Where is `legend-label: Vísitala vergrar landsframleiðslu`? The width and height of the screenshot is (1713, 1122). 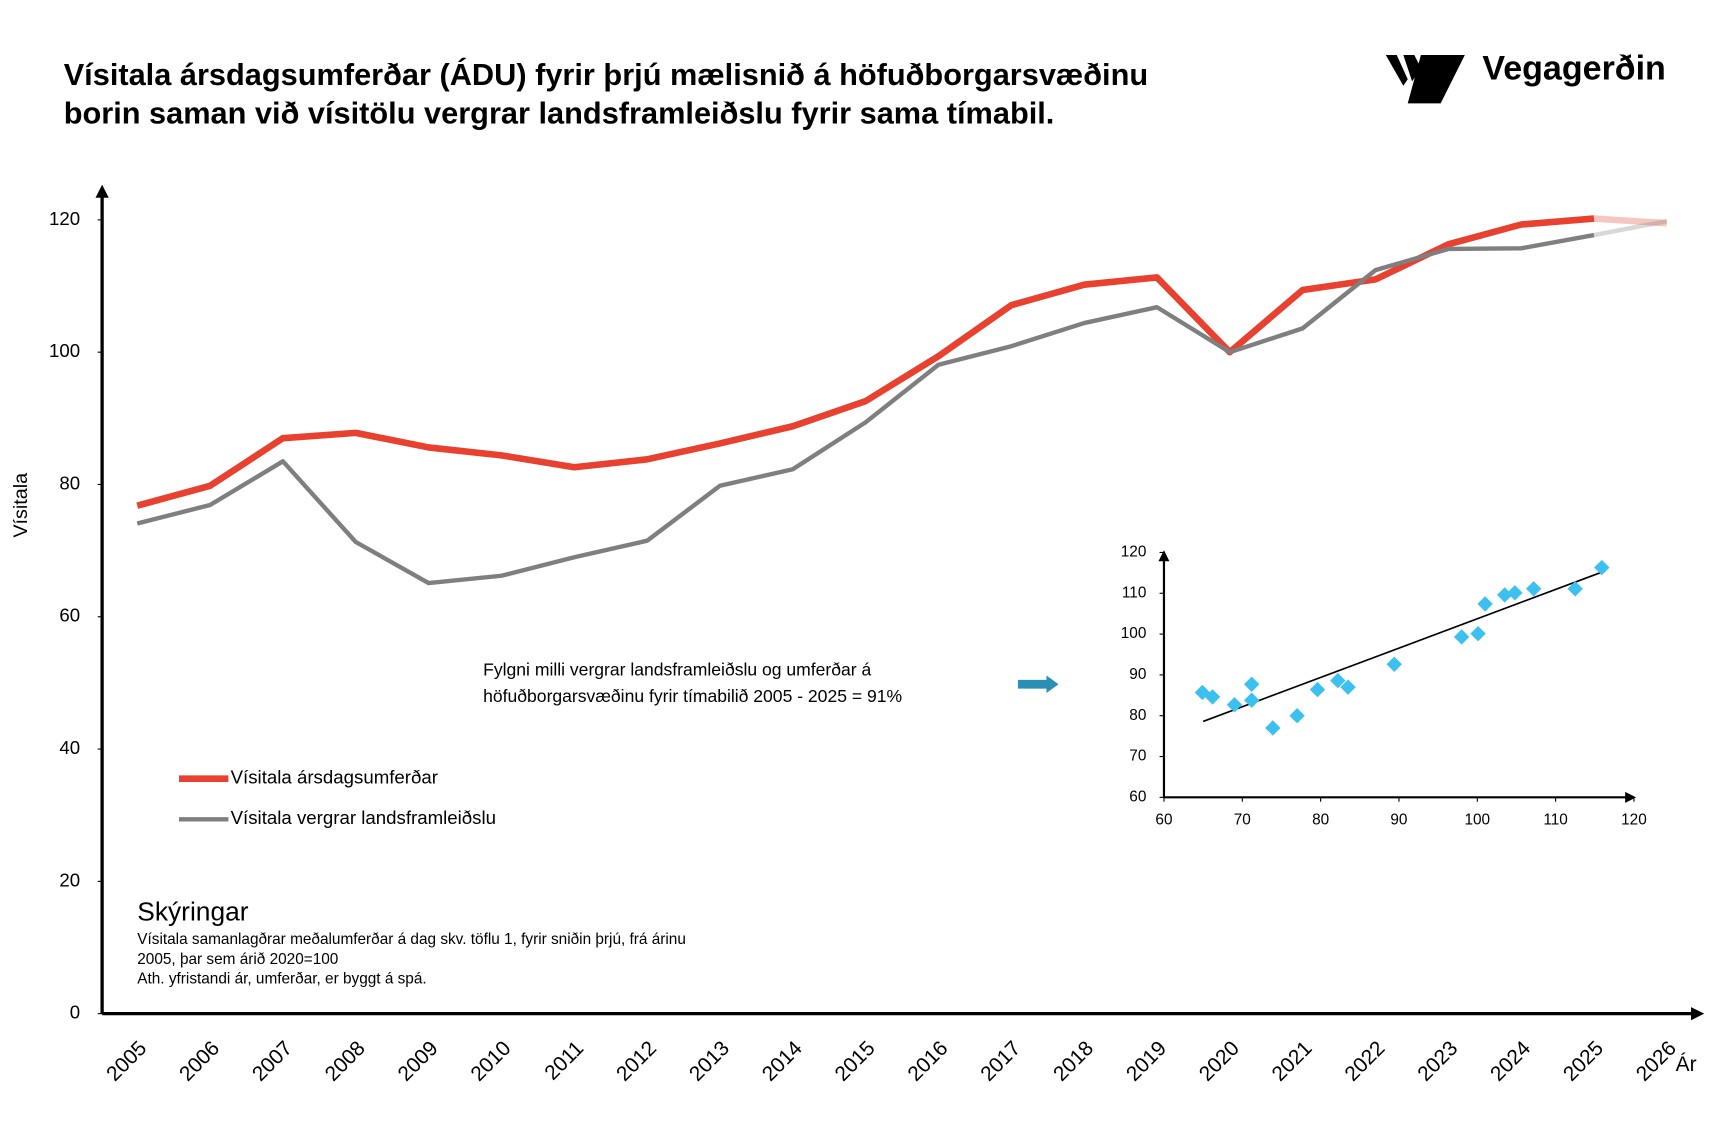
legend-label: Vísitala vergrar landsframleiðslu is located at coordinates (363, 817).